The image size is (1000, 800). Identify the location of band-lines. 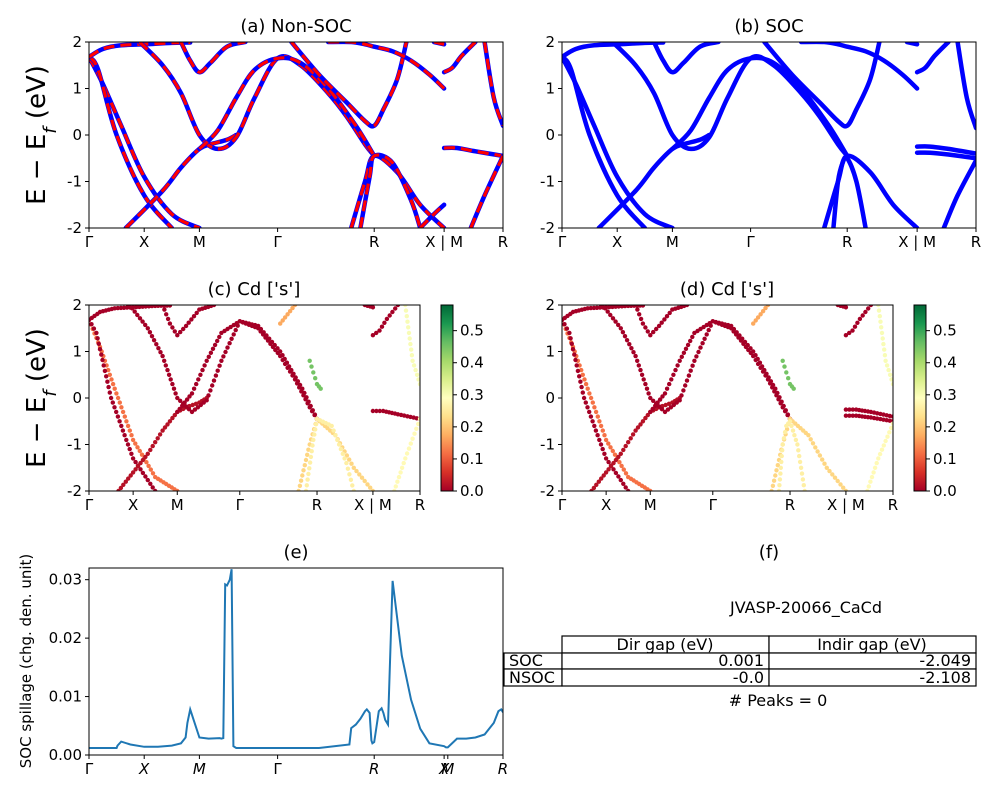
(296, 135).